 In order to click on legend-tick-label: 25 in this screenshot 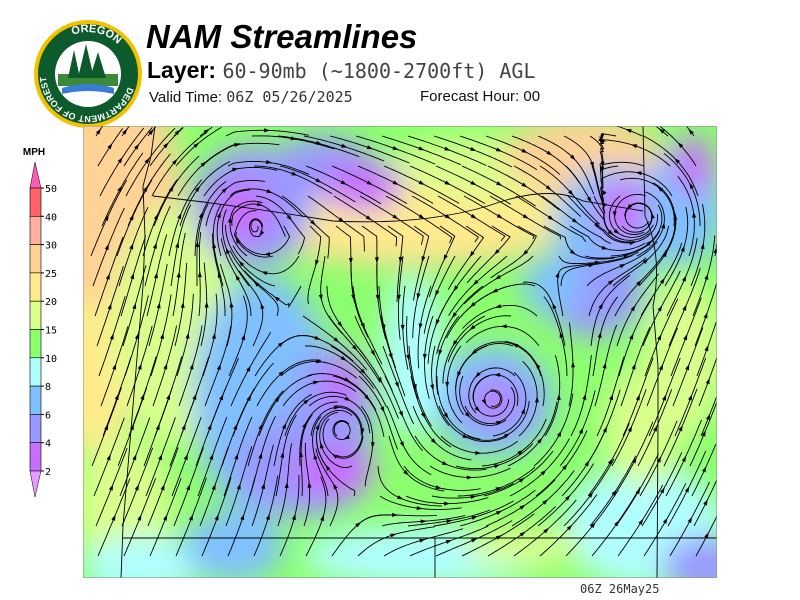, I will do `click(51, 274)`.